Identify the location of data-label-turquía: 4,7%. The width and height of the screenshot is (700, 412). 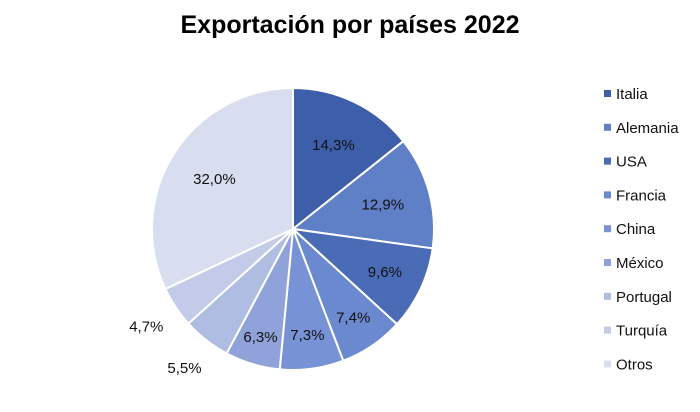
(146, 327).